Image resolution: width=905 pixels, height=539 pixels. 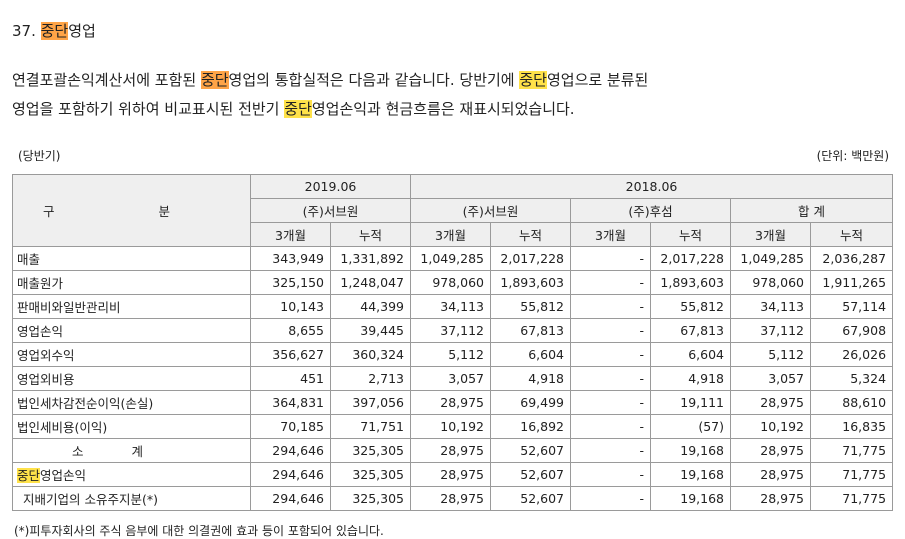 I want to click on table-cell: 16,835, so click(x=852, y=426).